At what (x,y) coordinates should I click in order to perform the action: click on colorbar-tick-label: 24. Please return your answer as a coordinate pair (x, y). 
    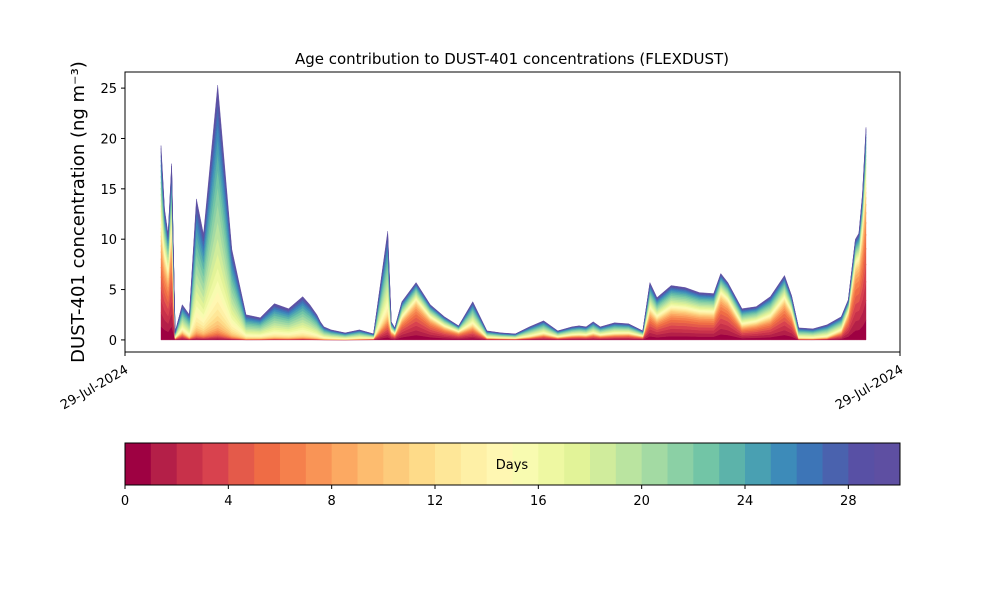
    Looking at the image, I should click on (745, 501).